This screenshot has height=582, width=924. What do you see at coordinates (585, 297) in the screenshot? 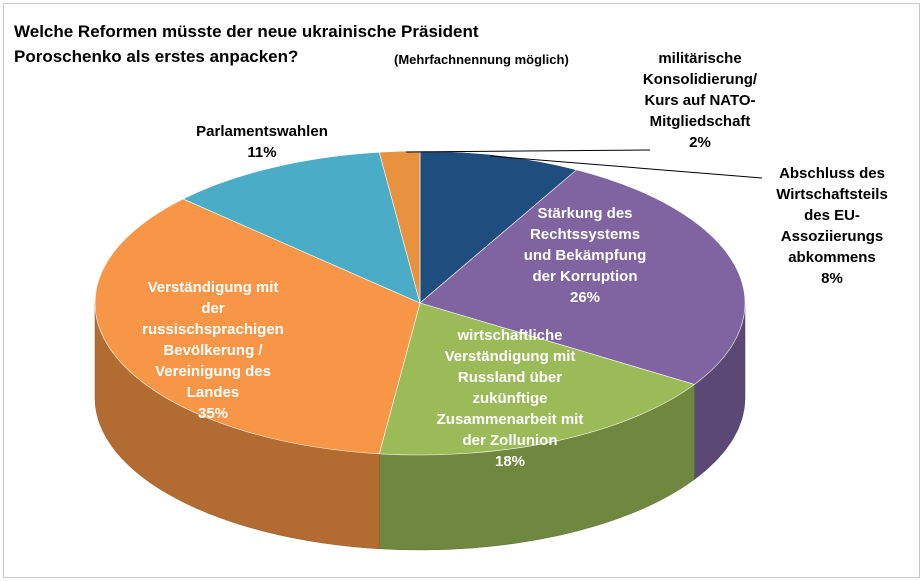
I see `value-label: 26%` at bounding box center [585, 297].